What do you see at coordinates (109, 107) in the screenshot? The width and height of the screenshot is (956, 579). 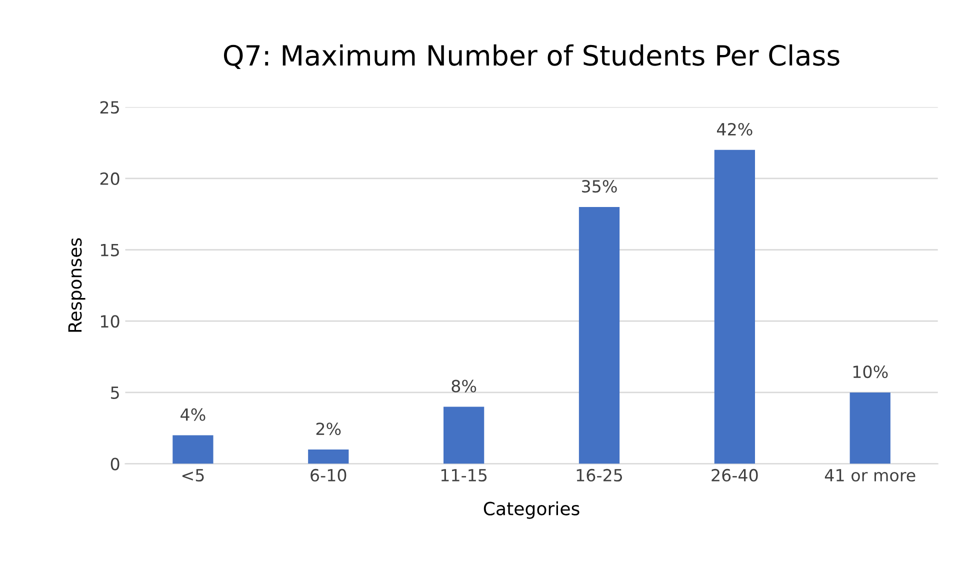 I see `y-tick-label: 25` at bounding box center [109, 107].